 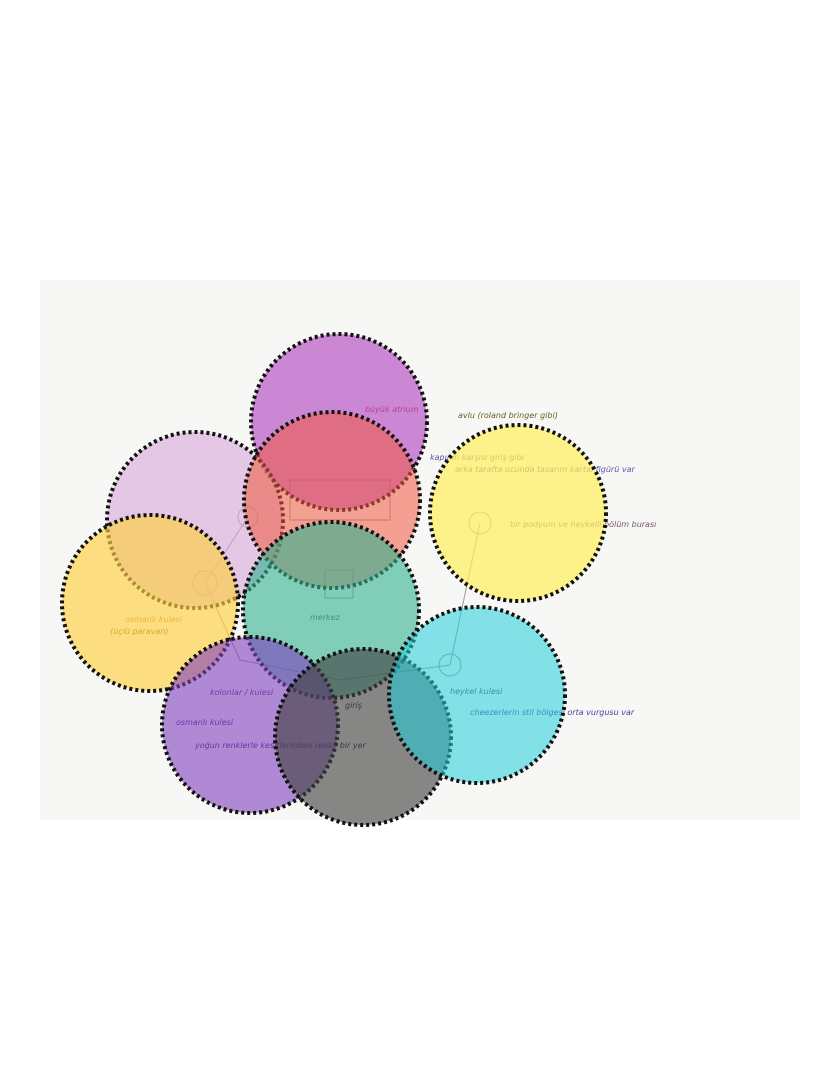 What do you see at coordinates (508, 415) in the screenshot?
I see `note: avlu (roland bringer gibi)` at bounding box center [508, 415].